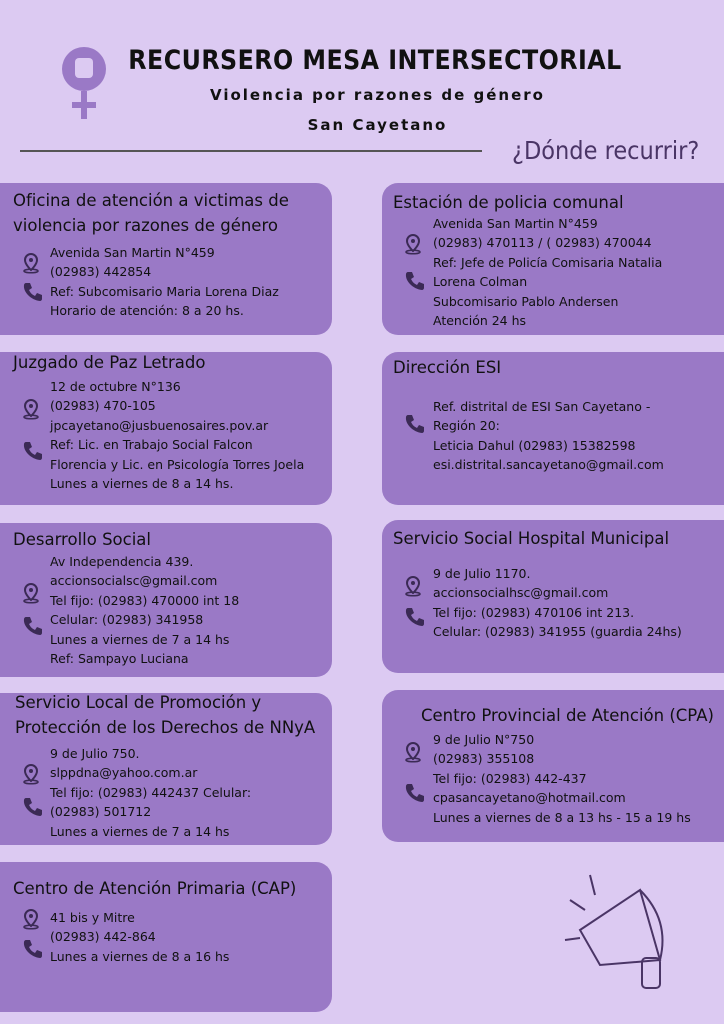 Image resolution: width=724 pixels, height=1024 pixels. I want to click on subtitle: Violencia por razones de género, so click(377, 95).